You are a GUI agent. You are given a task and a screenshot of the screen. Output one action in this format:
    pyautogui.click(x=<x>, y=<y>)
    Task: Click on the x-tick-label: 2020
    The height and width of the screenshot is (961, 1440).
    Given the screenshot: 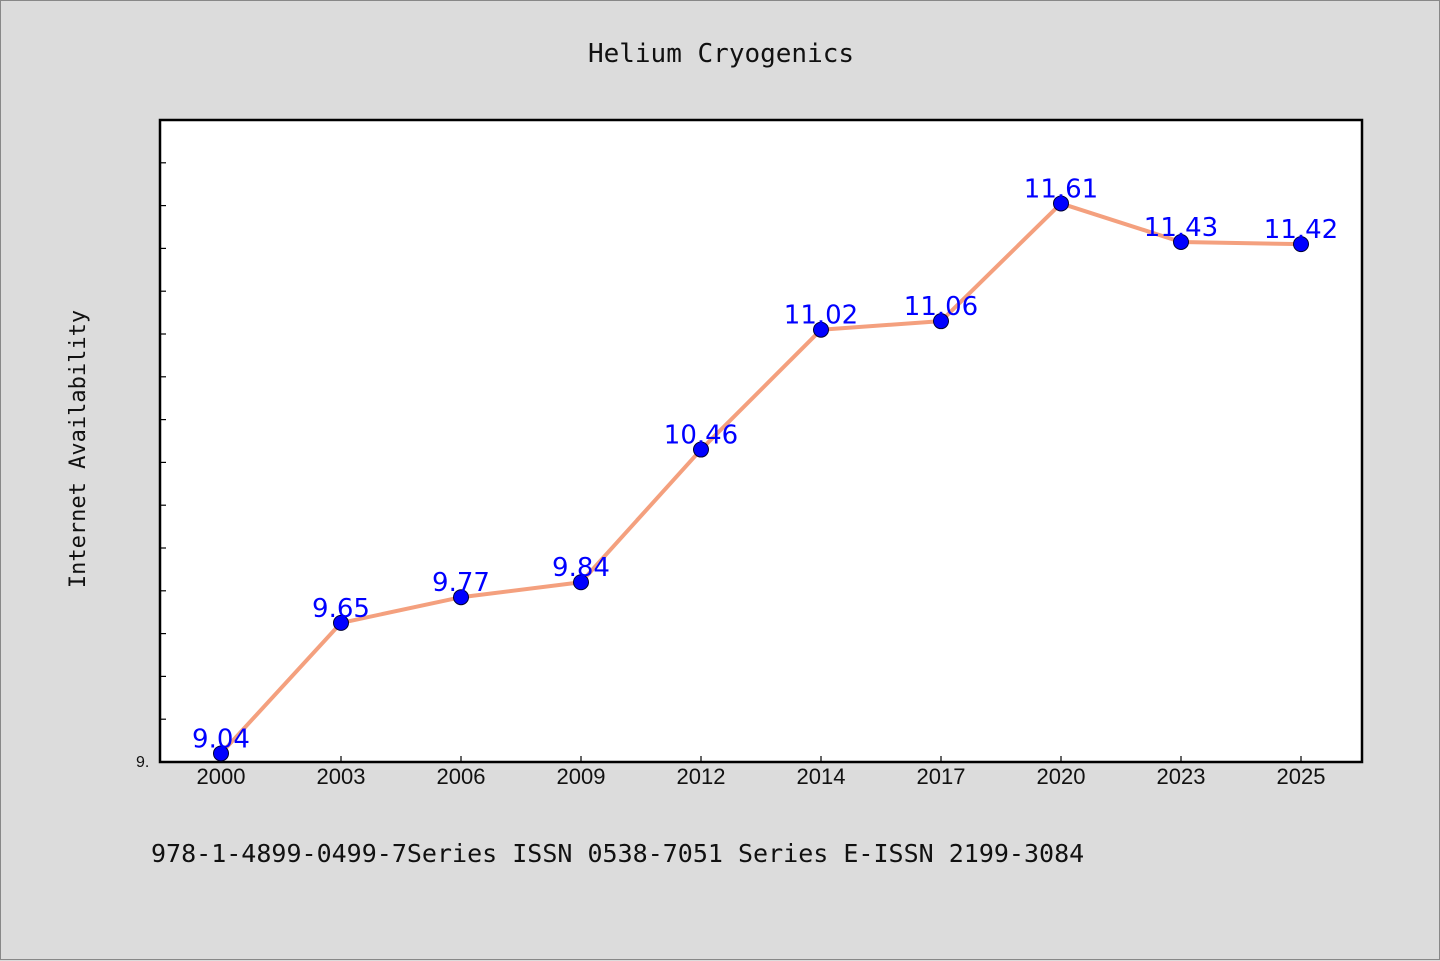 What is the action you would take?
    pyautogui.click(x=1061, y=776)
    